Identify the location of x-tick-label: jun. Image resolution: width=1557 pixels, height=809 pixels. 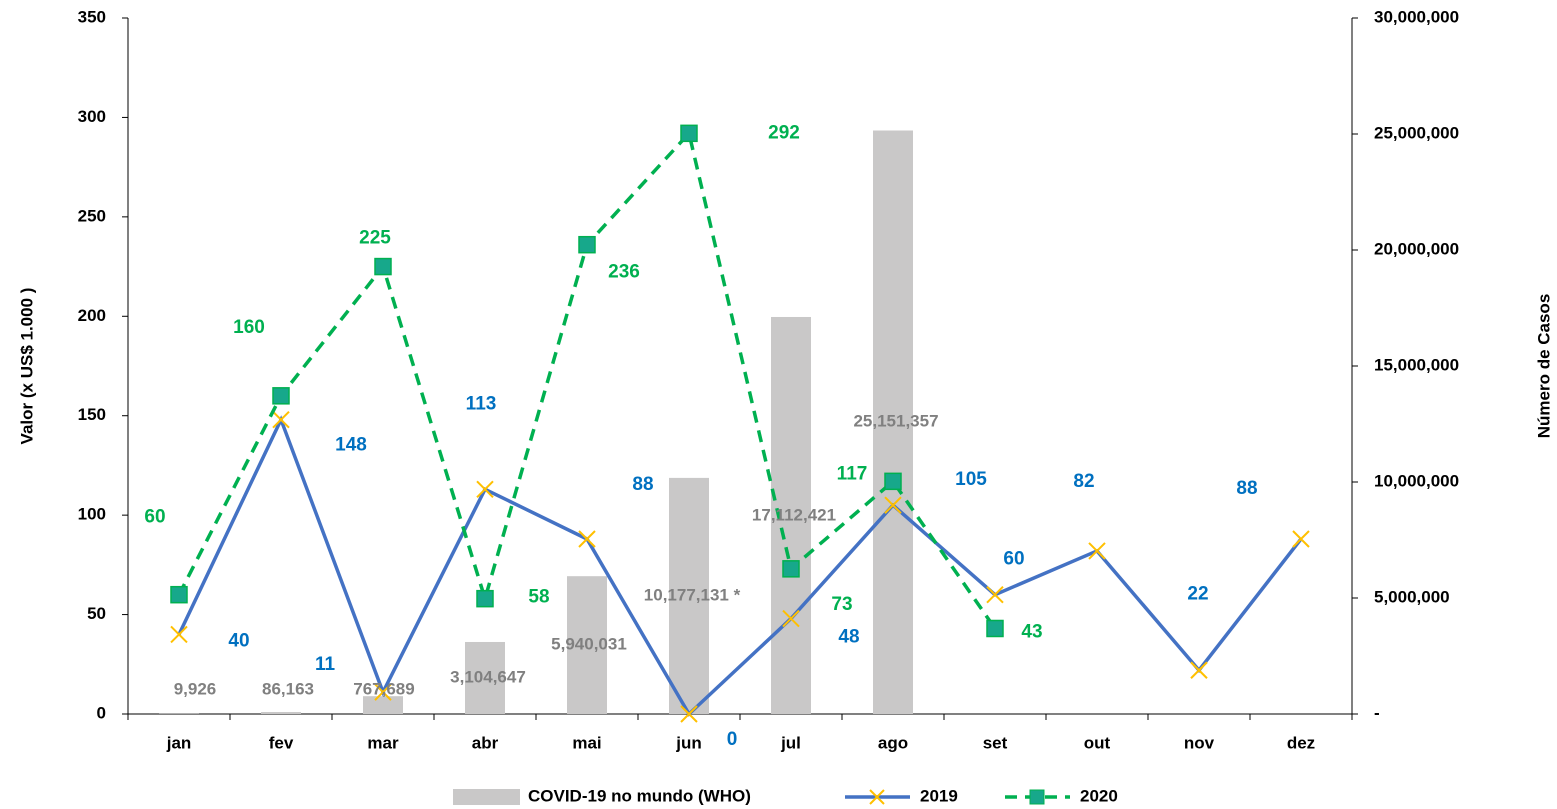
(688, 742).